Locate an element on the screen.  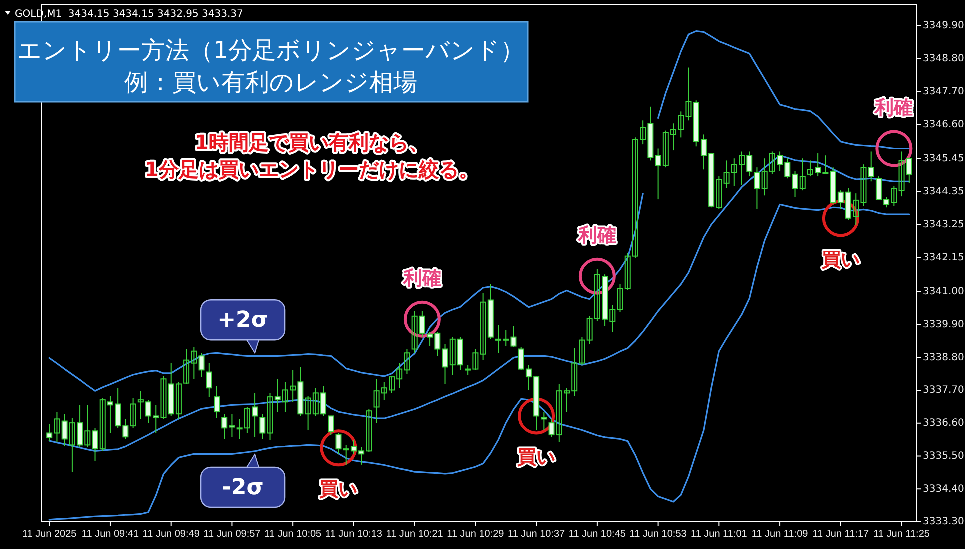
y-tick-label: 3339.90 is located at coordinates (943, 324).